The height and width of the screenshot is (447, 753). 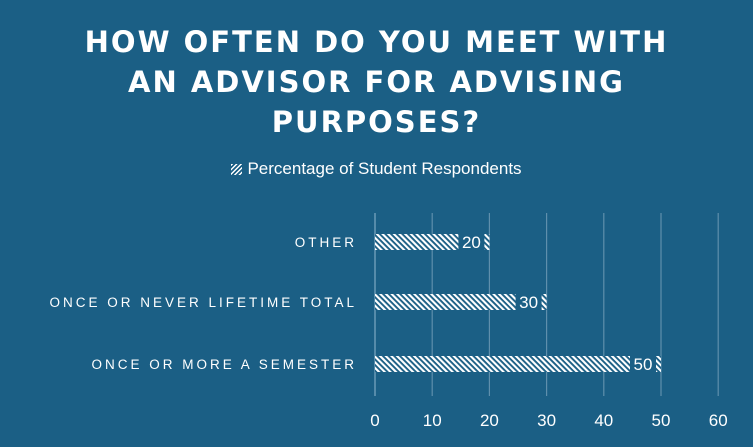 What do you see at coordinates (203, 302) in the screenshot?
I see `category-label: ONCE OR NEVER LIFETIME TOTAL` at bounding box center [203, 302].